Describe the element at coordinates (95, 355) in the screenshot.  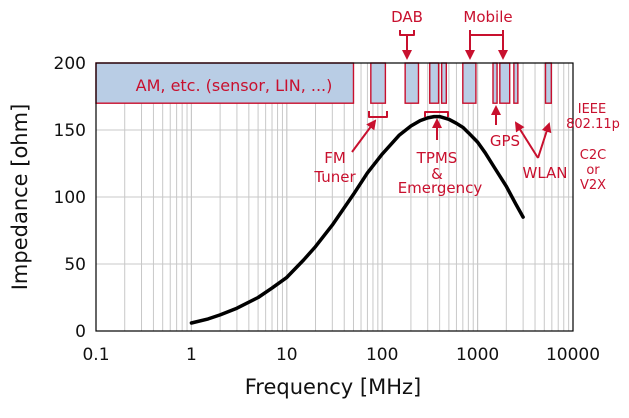
I see `x-tick-label: 0.1` at that location.